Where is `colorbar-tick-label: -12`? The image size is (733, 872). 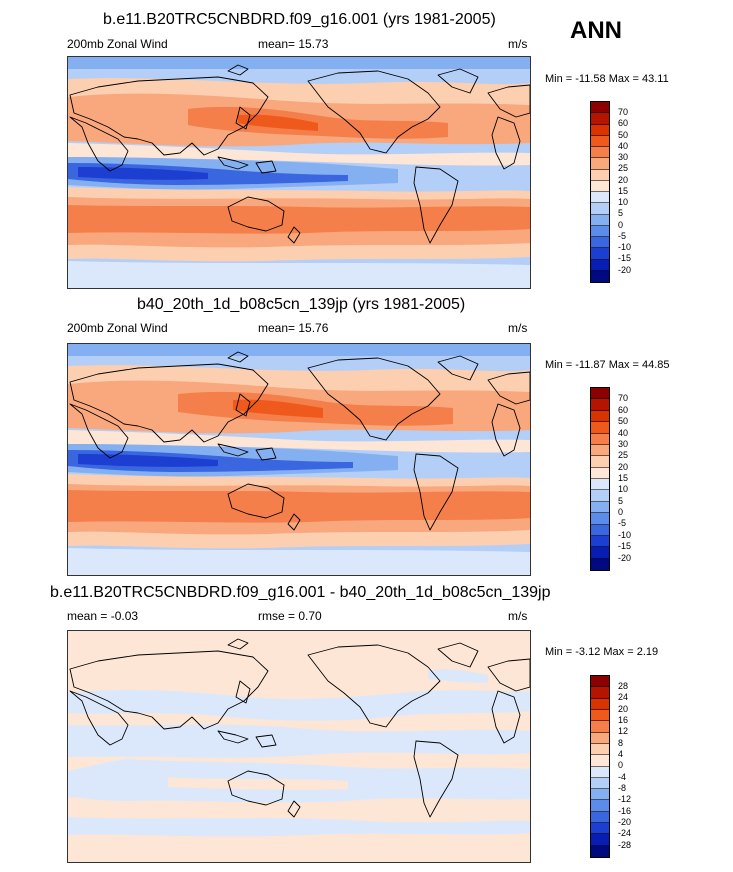 colorbar-tick-label: -12 is located at coordinates (625, 799).